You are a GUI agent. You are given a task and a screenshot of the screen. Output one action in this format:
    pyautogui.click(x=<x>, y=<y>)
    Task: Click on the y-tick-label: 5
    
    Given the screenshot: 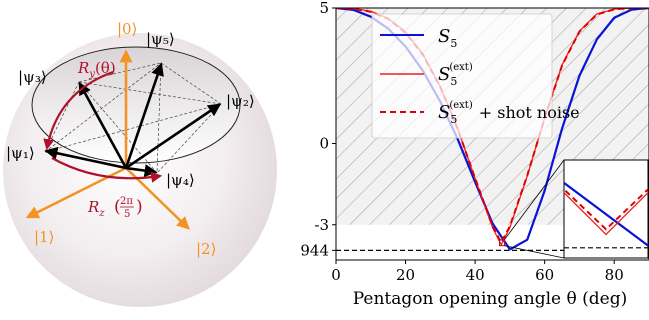 What is the action you would take?
    pyautogui.click(x=324, y=8)
    